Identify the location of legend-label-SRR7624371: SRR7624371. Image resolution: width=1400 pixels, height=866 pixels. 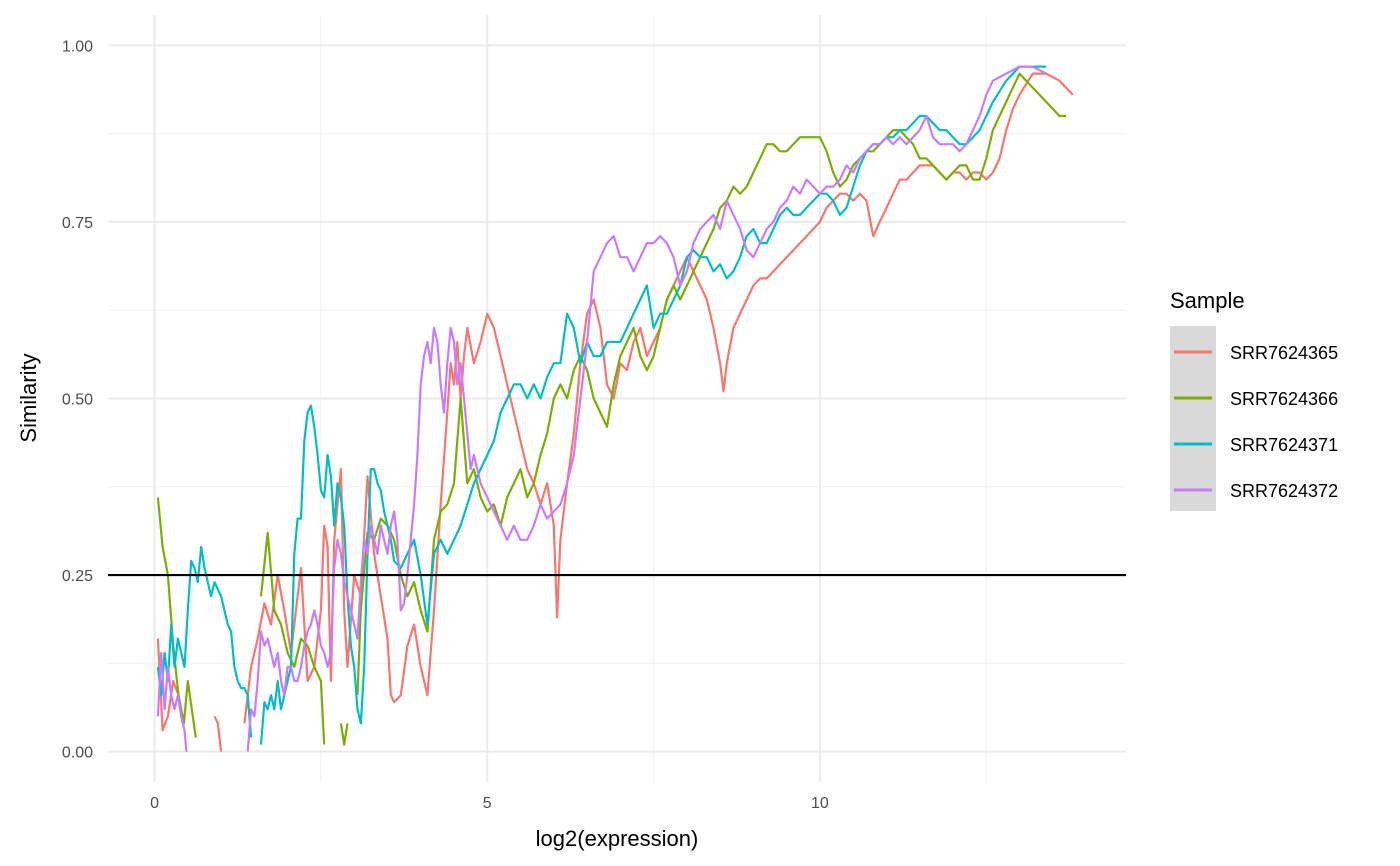
(1284, 445).